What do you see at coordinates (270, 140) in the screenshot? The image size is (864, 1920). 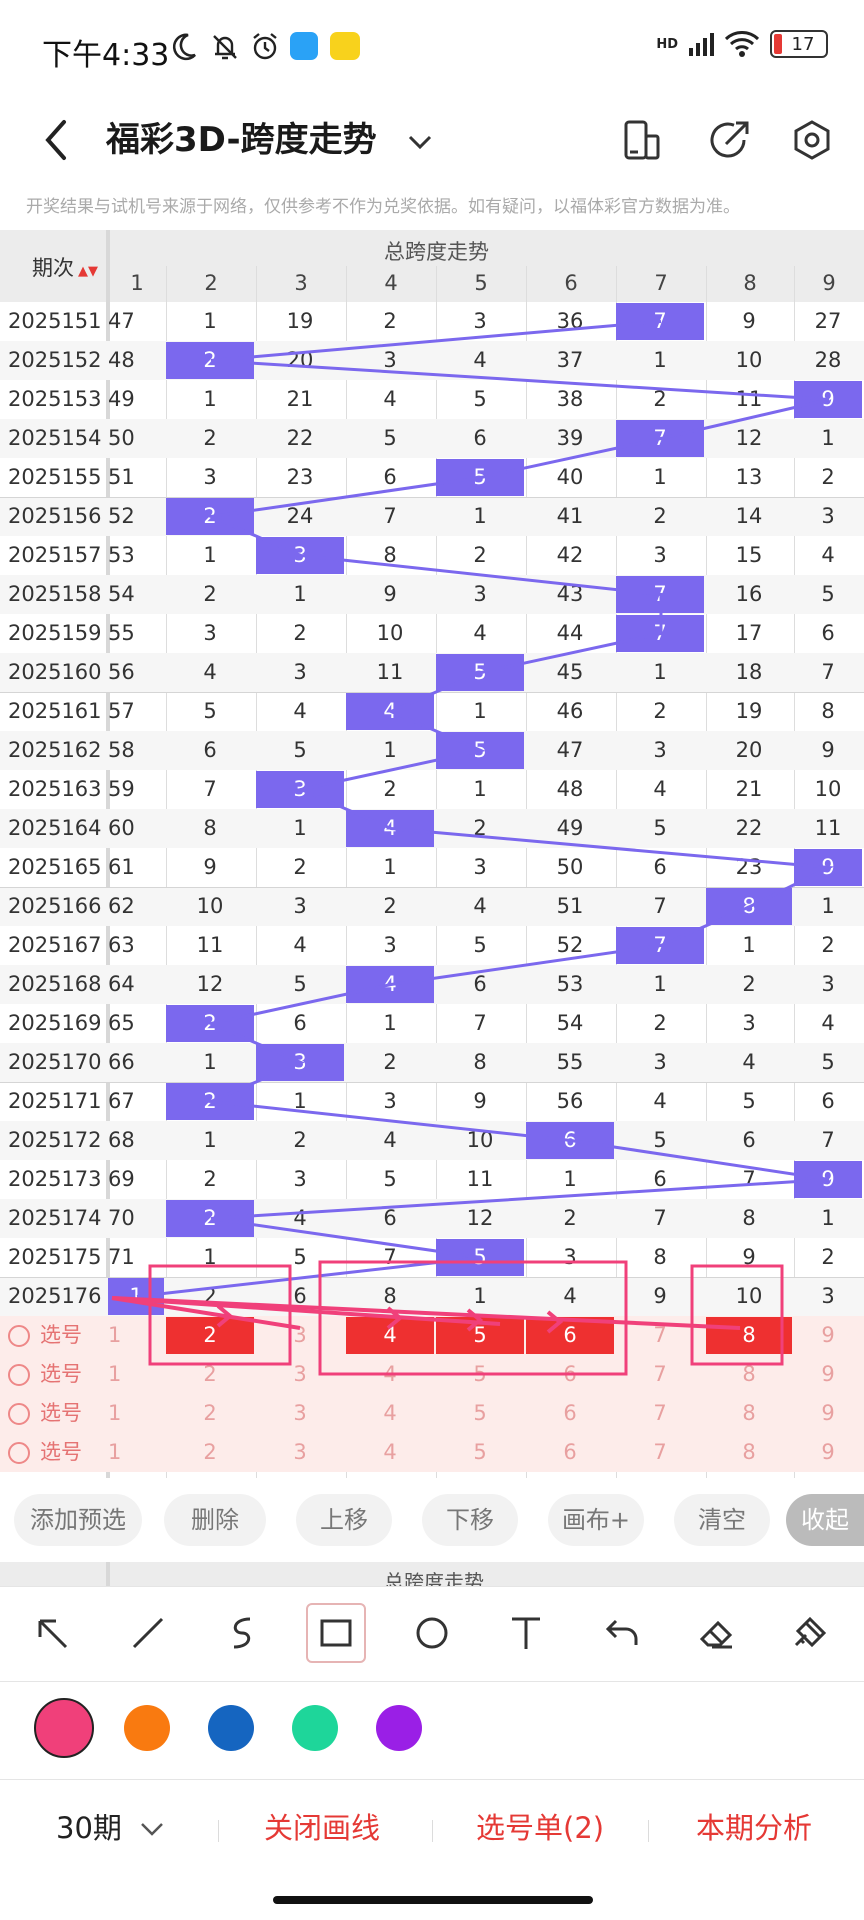 I see `page-title: 福彩3D-跨度走势` at bounding box center [270, 140].